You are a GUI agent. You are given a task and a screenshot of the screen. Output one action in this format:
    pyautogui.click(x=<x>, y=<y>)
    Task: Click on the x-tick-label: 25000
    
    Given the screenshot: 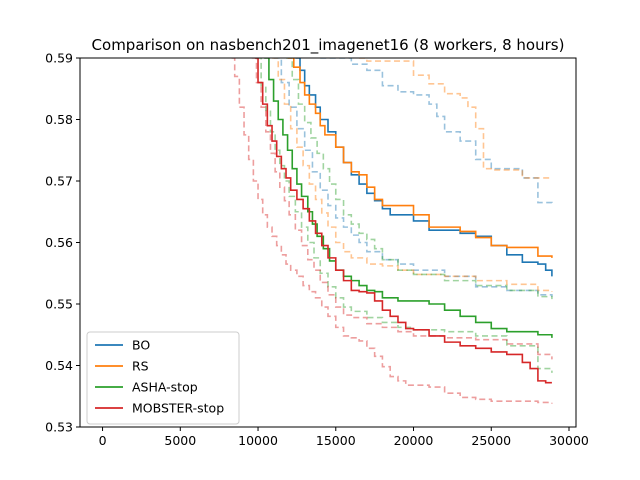 What is the action you would take?
    pyautogui.click(x=491, y=440)
    